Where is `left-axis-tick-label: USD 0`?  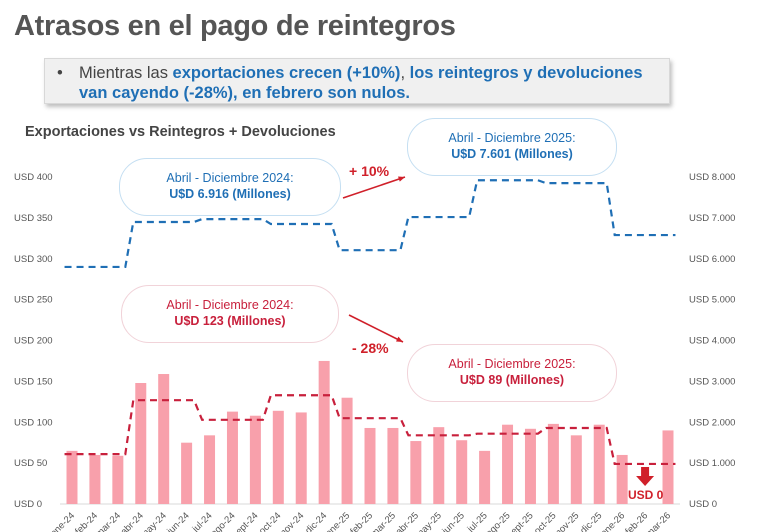 left-axis-tick-label: USD 0 is located at coordinates (28, 504).